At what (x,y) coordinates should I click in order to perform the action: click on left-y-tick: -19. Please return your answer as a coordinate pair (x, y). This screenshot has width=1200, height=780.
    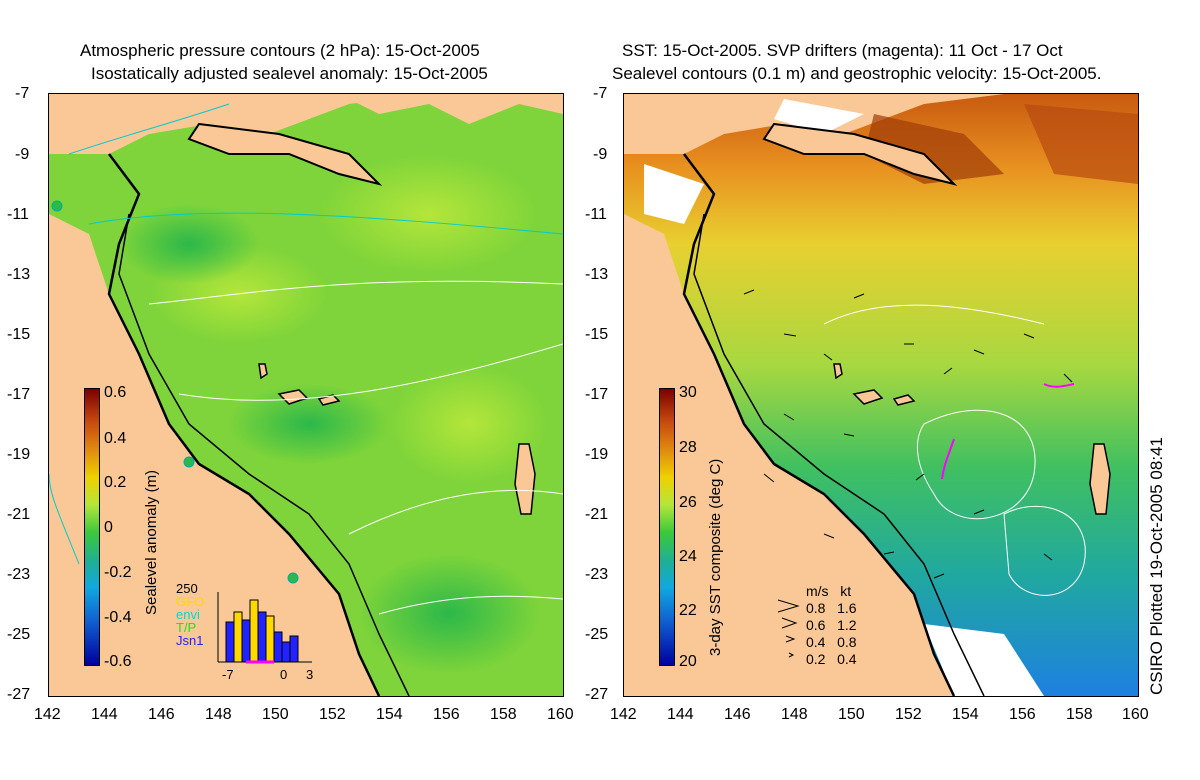
    Looking at the image, I should click on (19, 454).